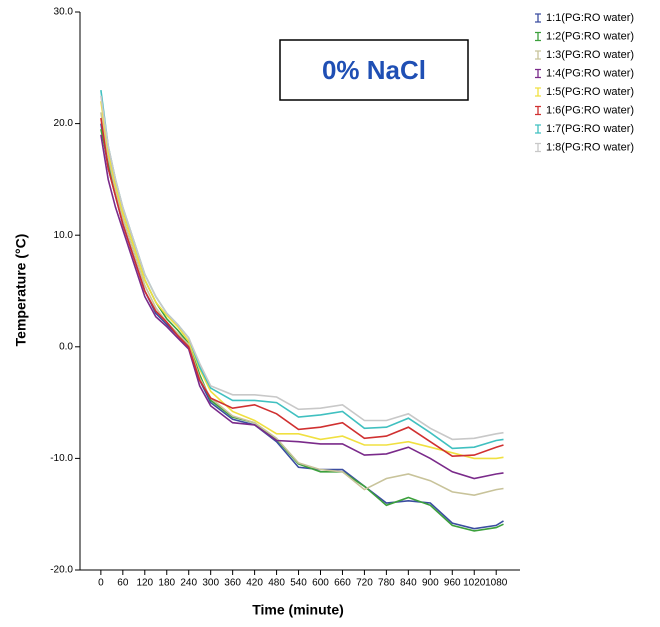 The image size is (660, 627). What do you see at coordinates (66, 346) in the screenshot?
I see `y-tick-label: 0.0` at bounding box center [66, 346].